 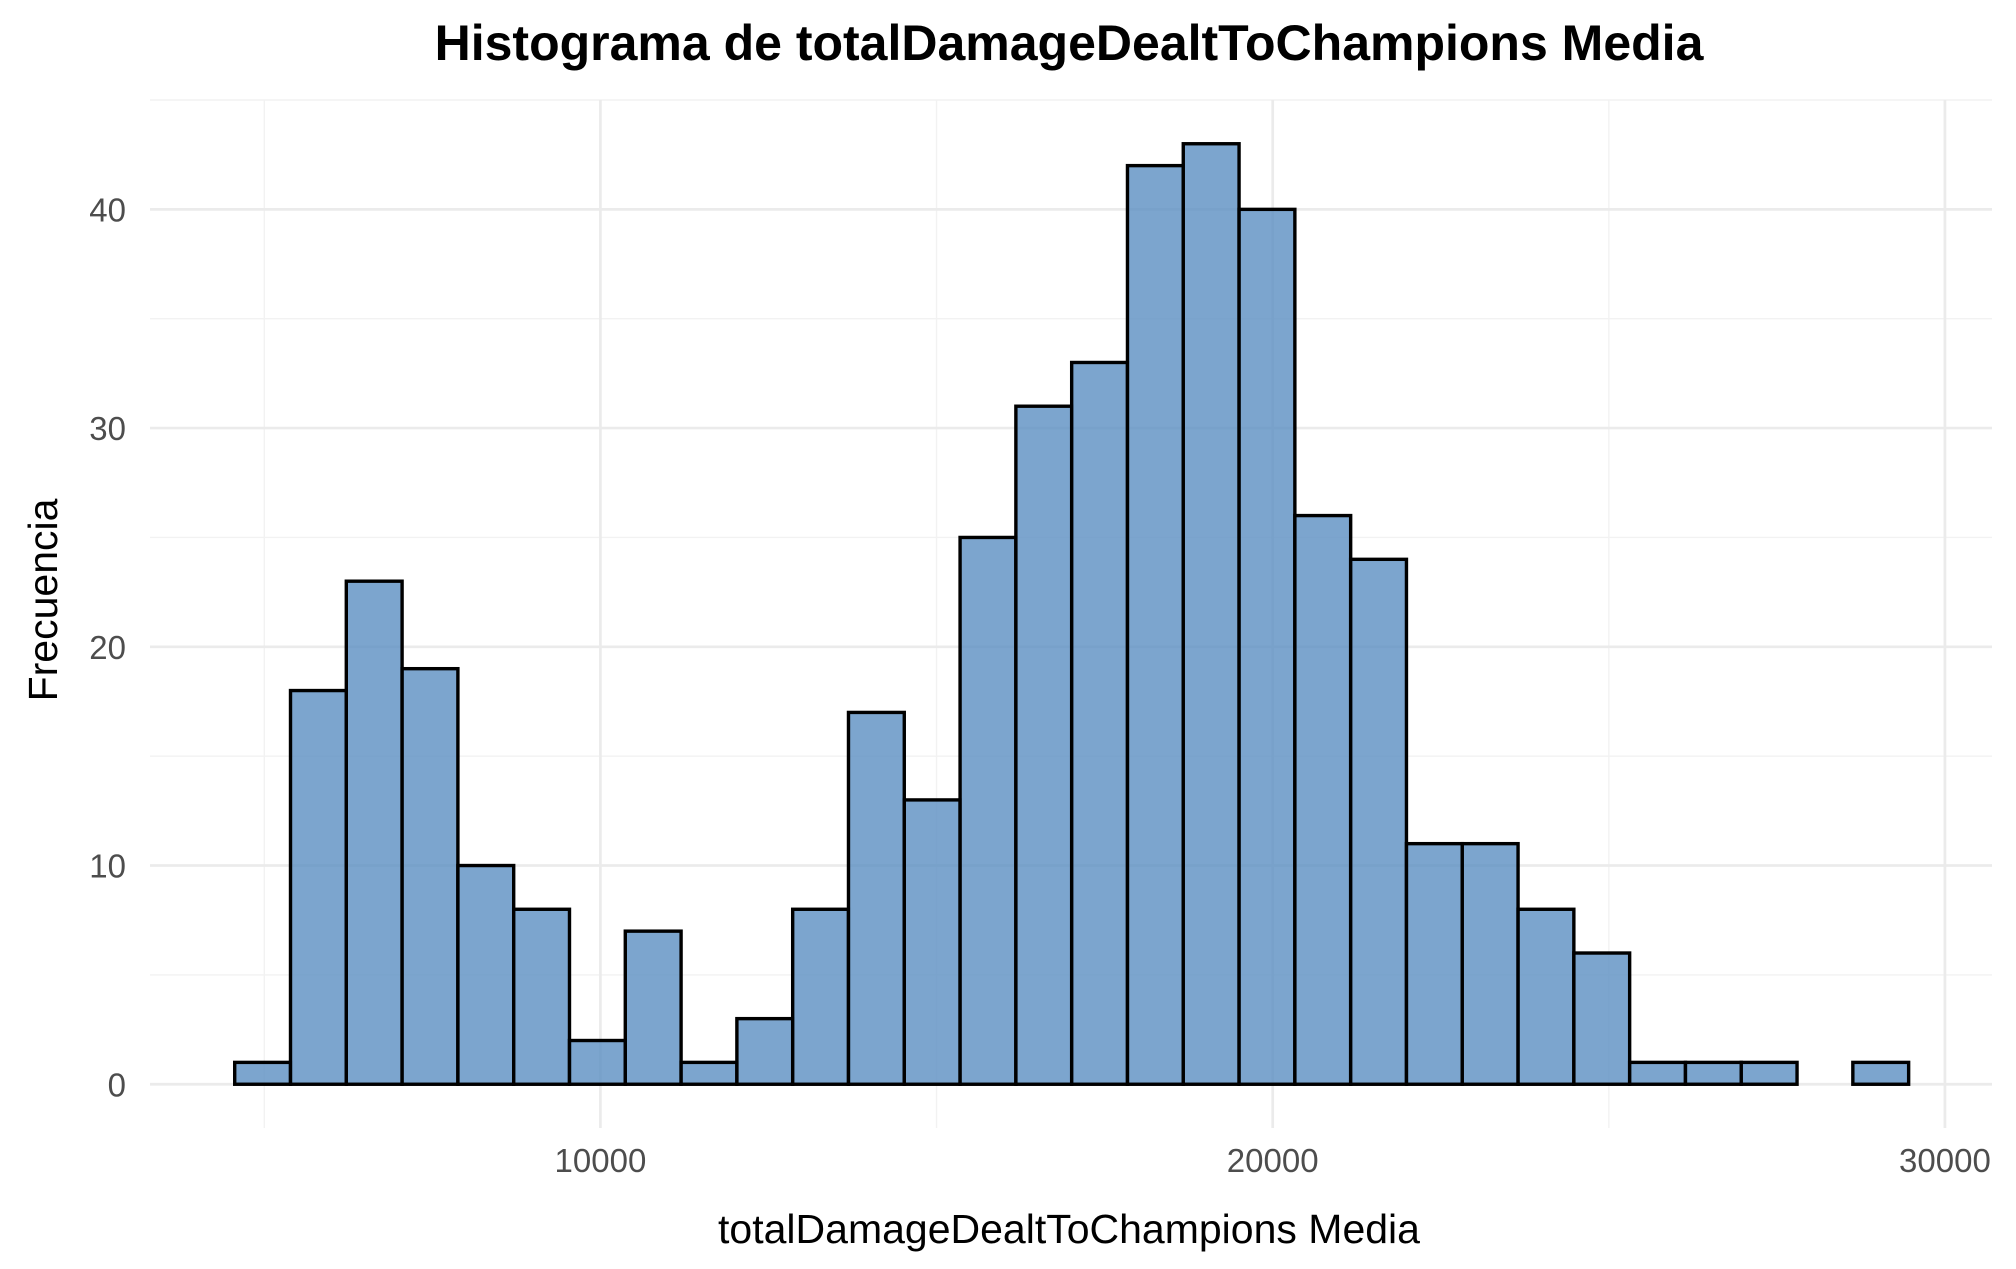 I want to click on y-axis-ticks: 0 10 20 30 40, so click(x=107, y=647).